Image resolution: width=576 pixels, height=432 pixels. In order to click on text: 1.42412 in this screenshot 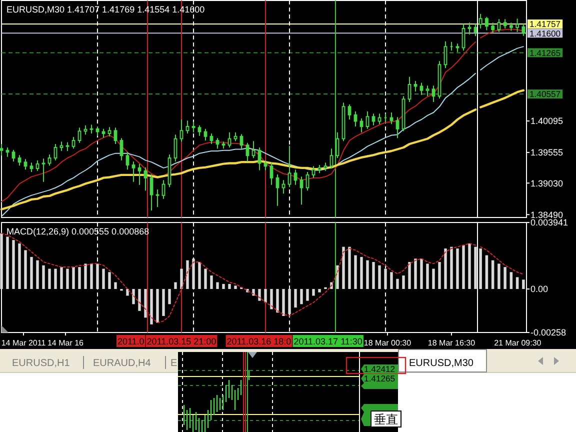, I will do `click(380, 369)`.